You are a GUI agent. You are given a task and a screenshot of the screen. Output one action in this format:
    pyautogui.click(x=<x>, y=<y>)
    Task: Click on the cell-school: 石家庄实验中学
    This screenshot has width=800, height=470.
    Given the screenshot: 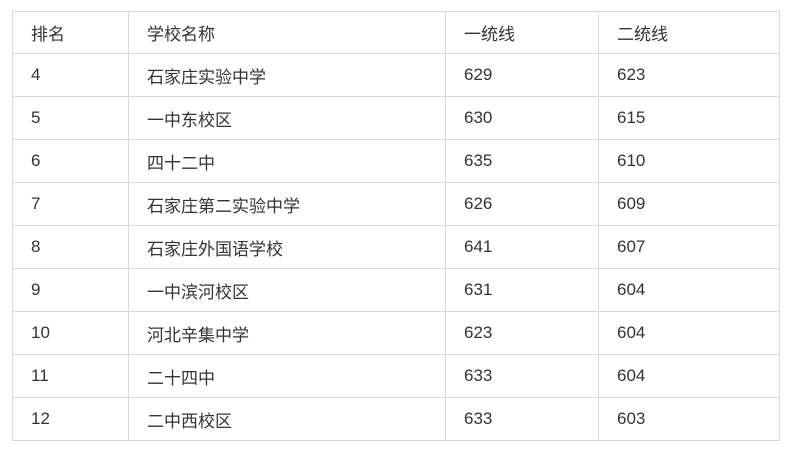 What is the action you would take?
    pyautogui.click(x=287, y=75)
    